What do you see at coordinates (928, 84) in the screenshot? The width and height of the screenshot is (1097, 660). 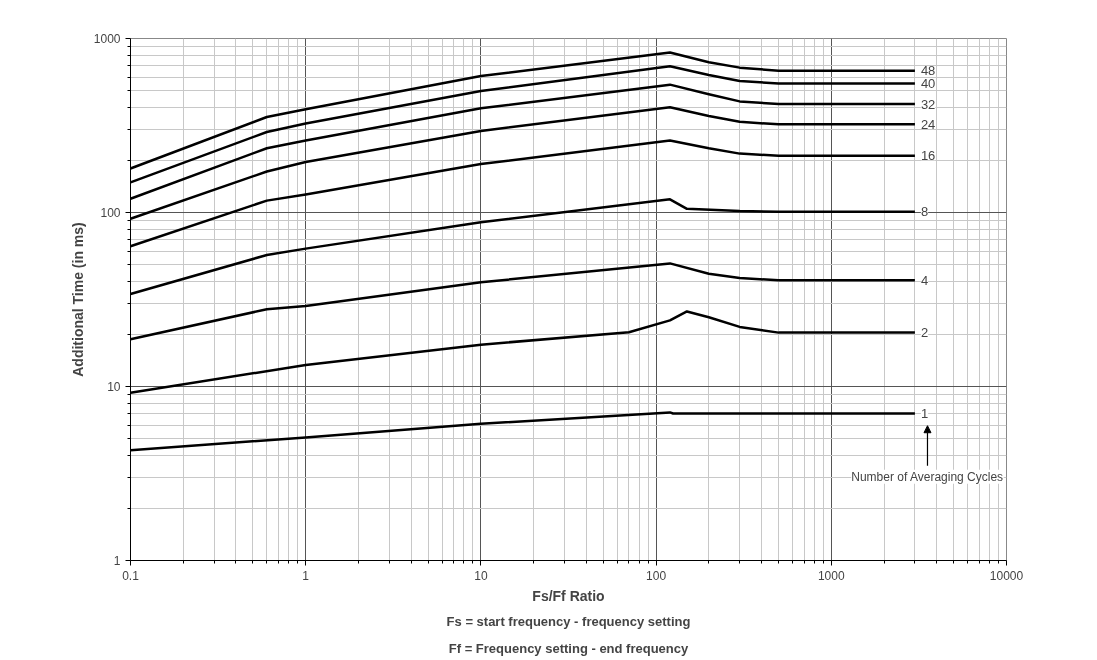 I see `series-label: 40` at bounding box center [928, 84].